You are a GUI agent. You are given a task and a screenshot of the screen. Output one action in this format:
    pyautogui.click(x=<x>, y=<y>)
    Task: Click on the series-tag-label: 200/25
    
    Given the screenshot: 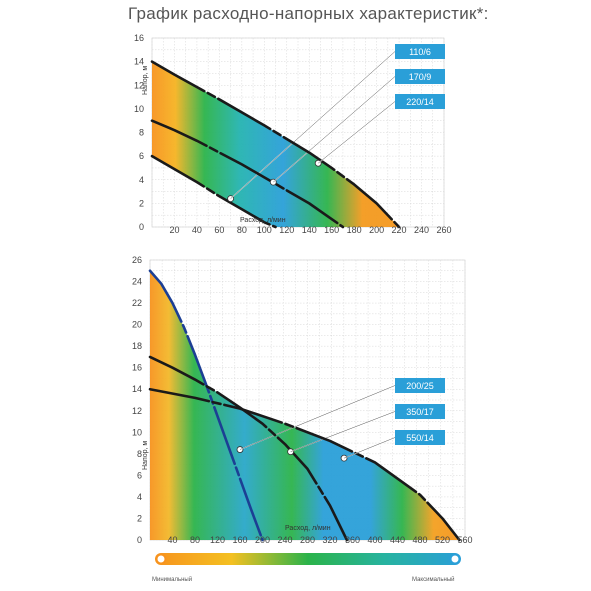 What is the action you would take?
    pyautogui.click(x=420, y=386)
    